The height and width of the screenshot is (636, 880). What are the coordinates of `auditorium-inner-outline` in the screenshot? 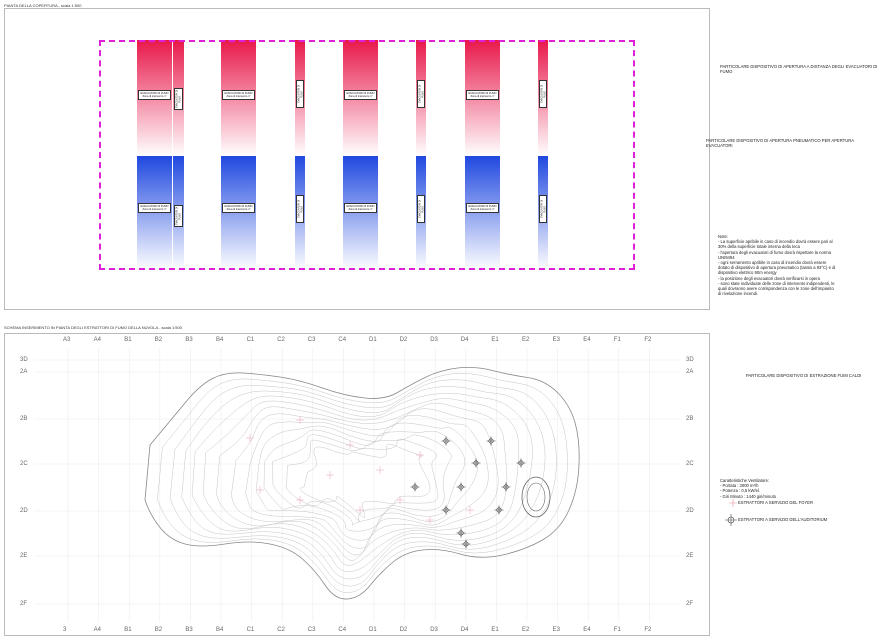 It's located at (536, 497).